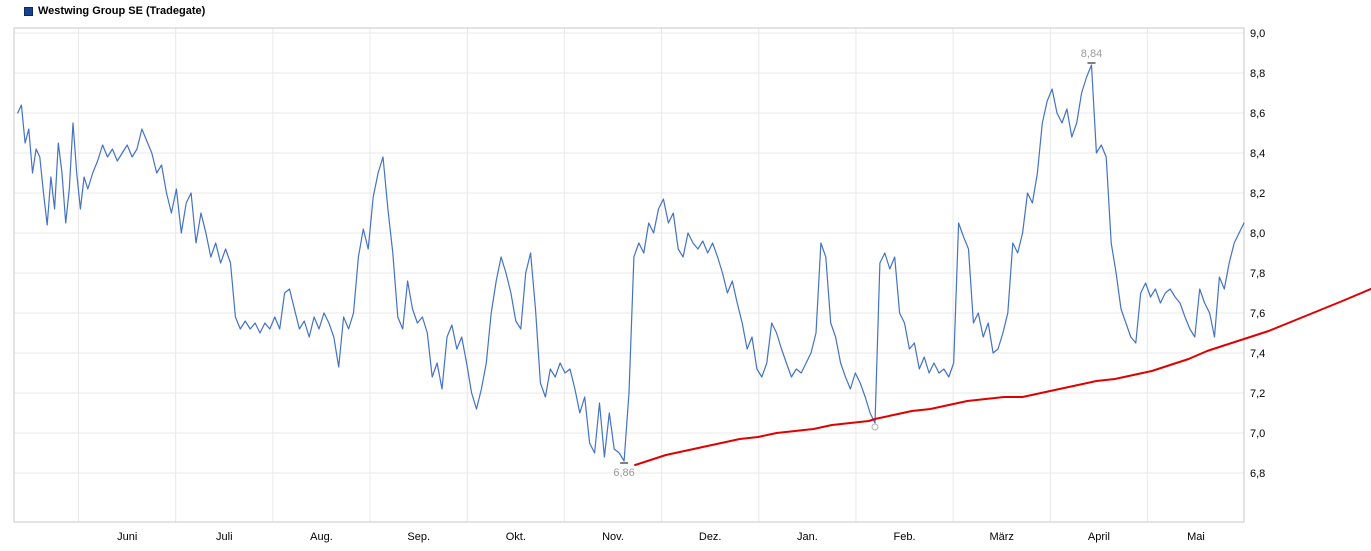 This screenshot has height=551, width=1371. I want to click on y-axis-label: 7,4, so click(1257, 354).